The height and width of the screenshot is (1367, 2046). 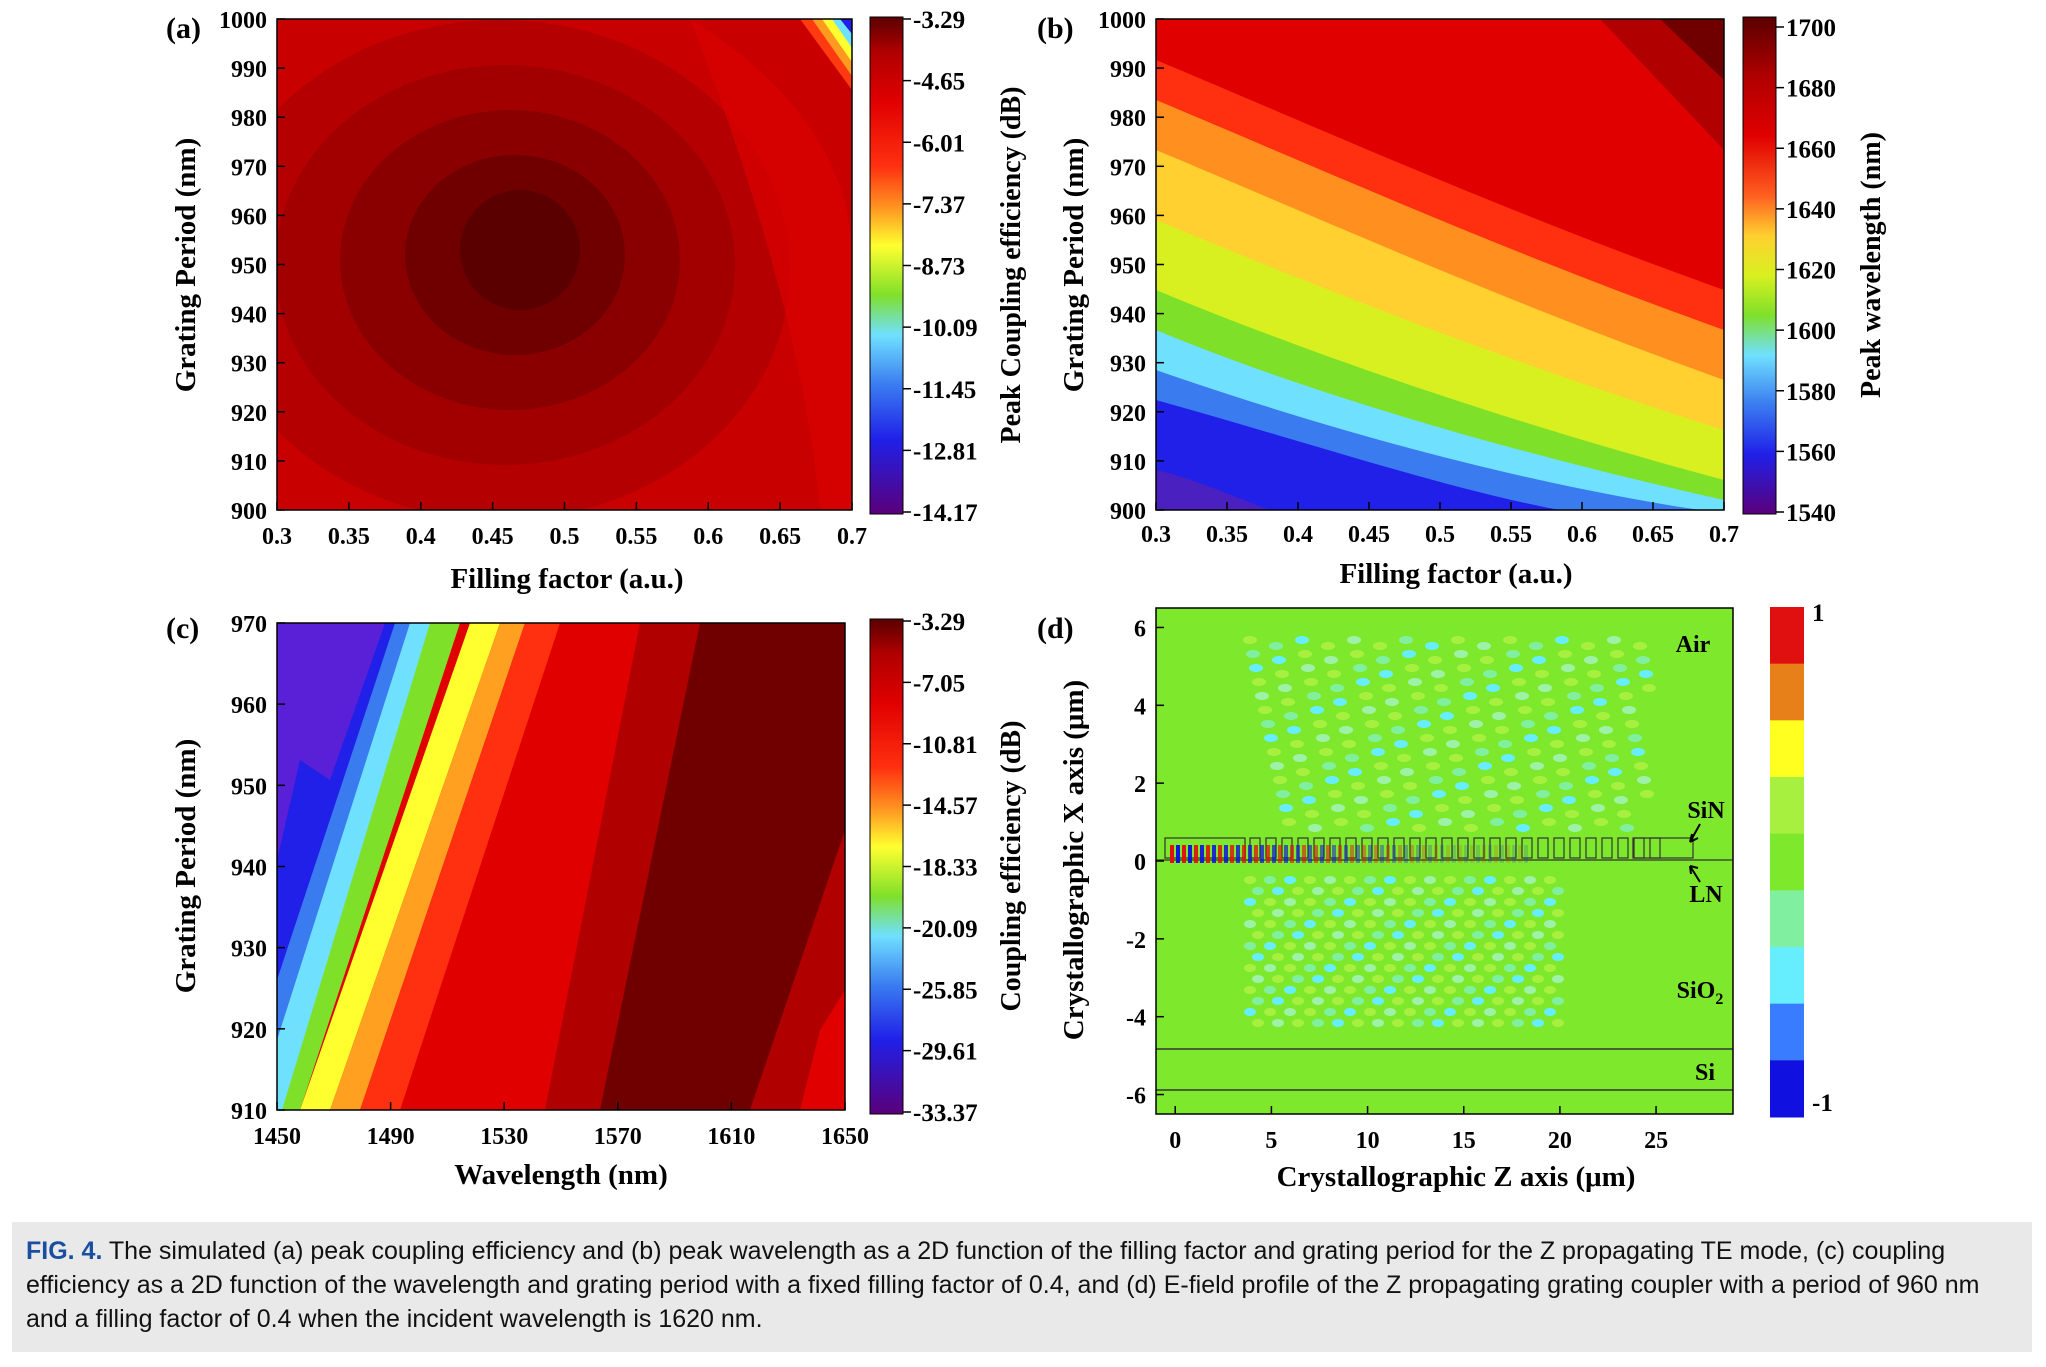 I want to click on colorbar-tick-label: 1620, so click(x=1811, y=271).